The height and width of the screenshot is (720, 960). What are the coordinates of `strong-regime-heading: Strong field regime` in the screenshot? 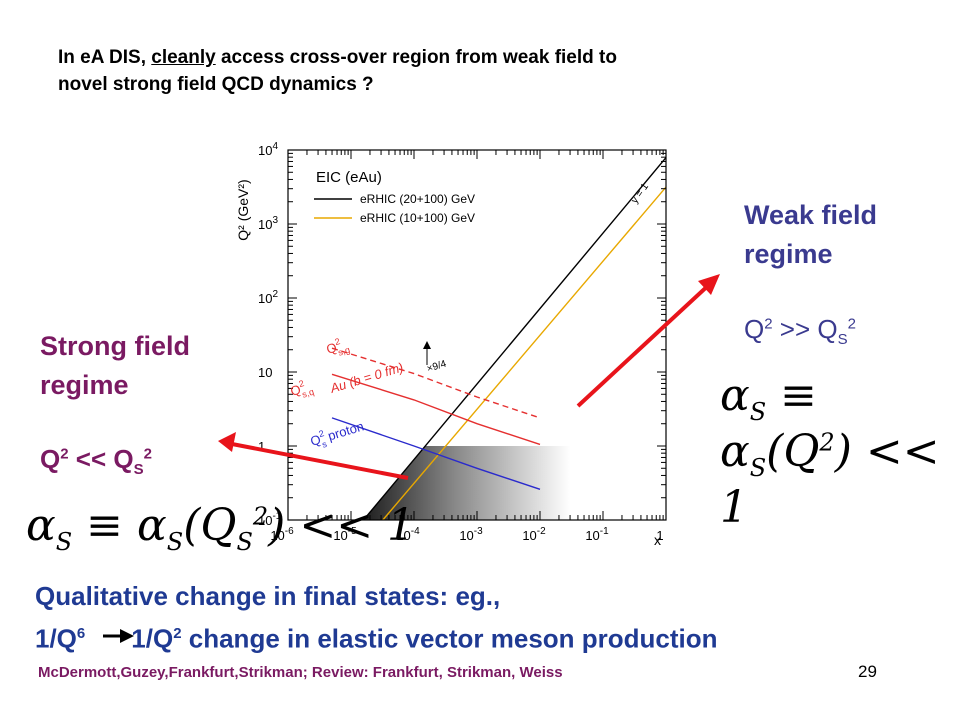 It's located at (115, 366).